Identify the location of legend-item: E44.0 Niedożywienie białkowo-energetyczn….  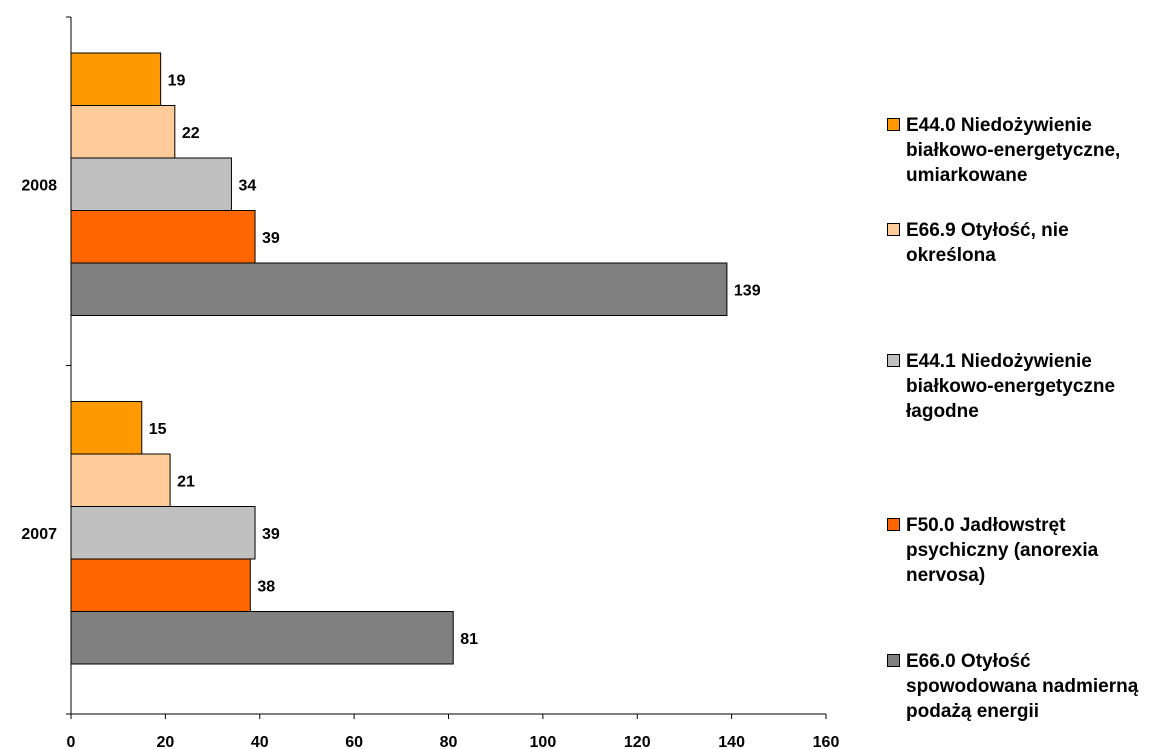
(1024, 150).